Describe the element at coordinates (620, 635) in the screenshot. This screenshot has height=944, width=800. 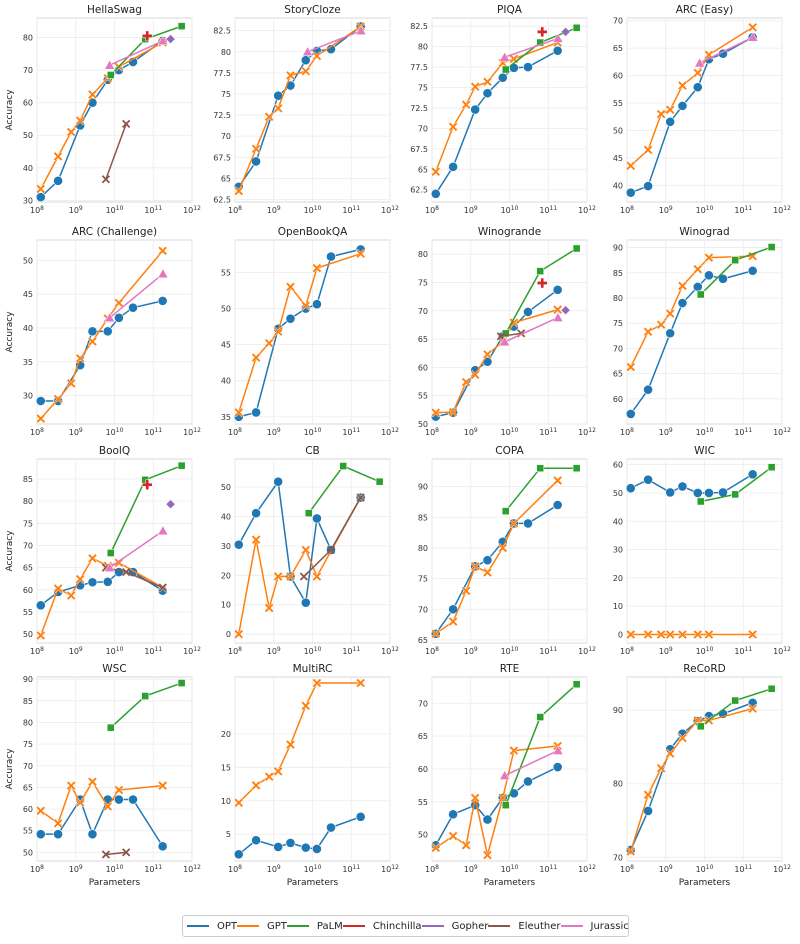
I see `y-tick-label: 0` at that location.